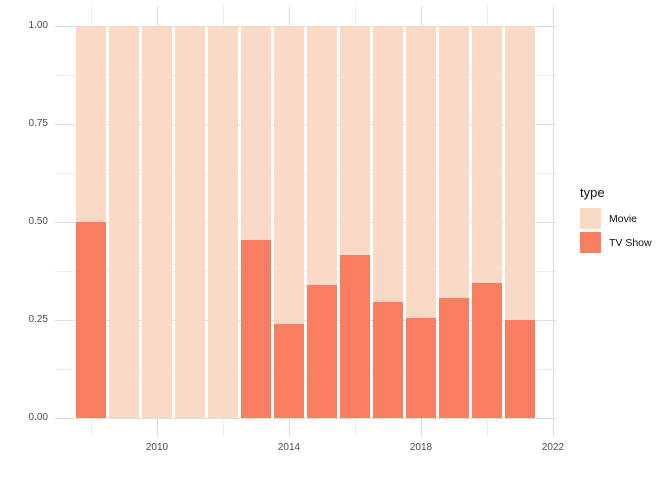  What do you see at coordinates (256, 133) in the screenshot?
I see `bar-movie-2013` at bounding box center [256, 133].